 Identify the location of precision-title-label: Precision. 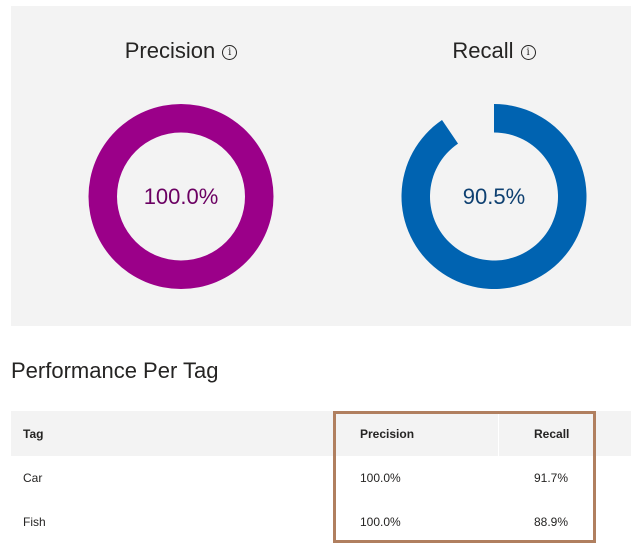
(170, 50).